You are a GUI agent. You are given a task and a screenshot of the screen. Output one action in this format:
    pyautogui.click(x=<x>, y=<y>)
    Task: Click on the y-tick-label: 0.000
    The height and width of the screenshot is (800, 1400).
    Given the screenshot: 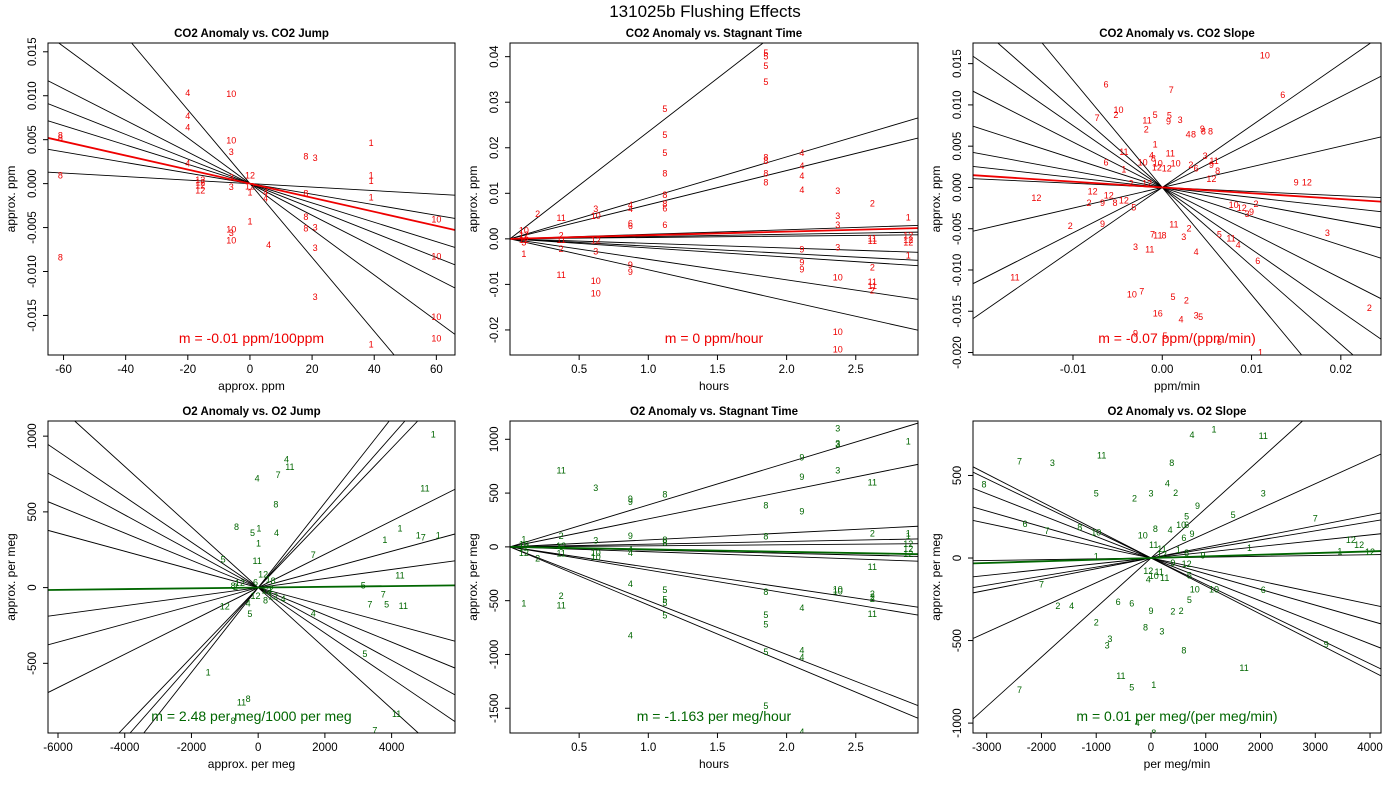 What is the action you would take?
    pyautogui.click(x=33, y=183)
    